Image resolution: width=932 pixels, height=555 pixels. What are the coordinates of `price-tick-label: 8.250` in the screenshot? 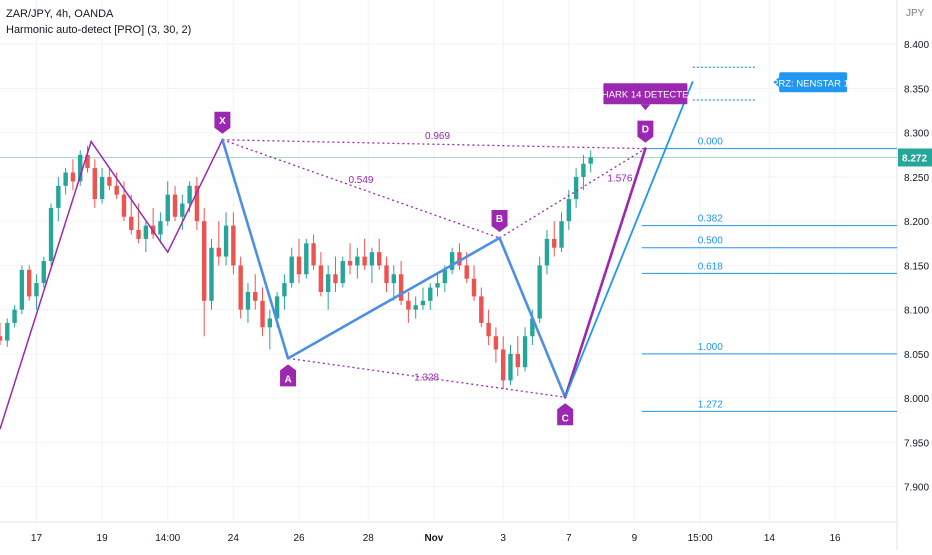 It's located at (916, 178).